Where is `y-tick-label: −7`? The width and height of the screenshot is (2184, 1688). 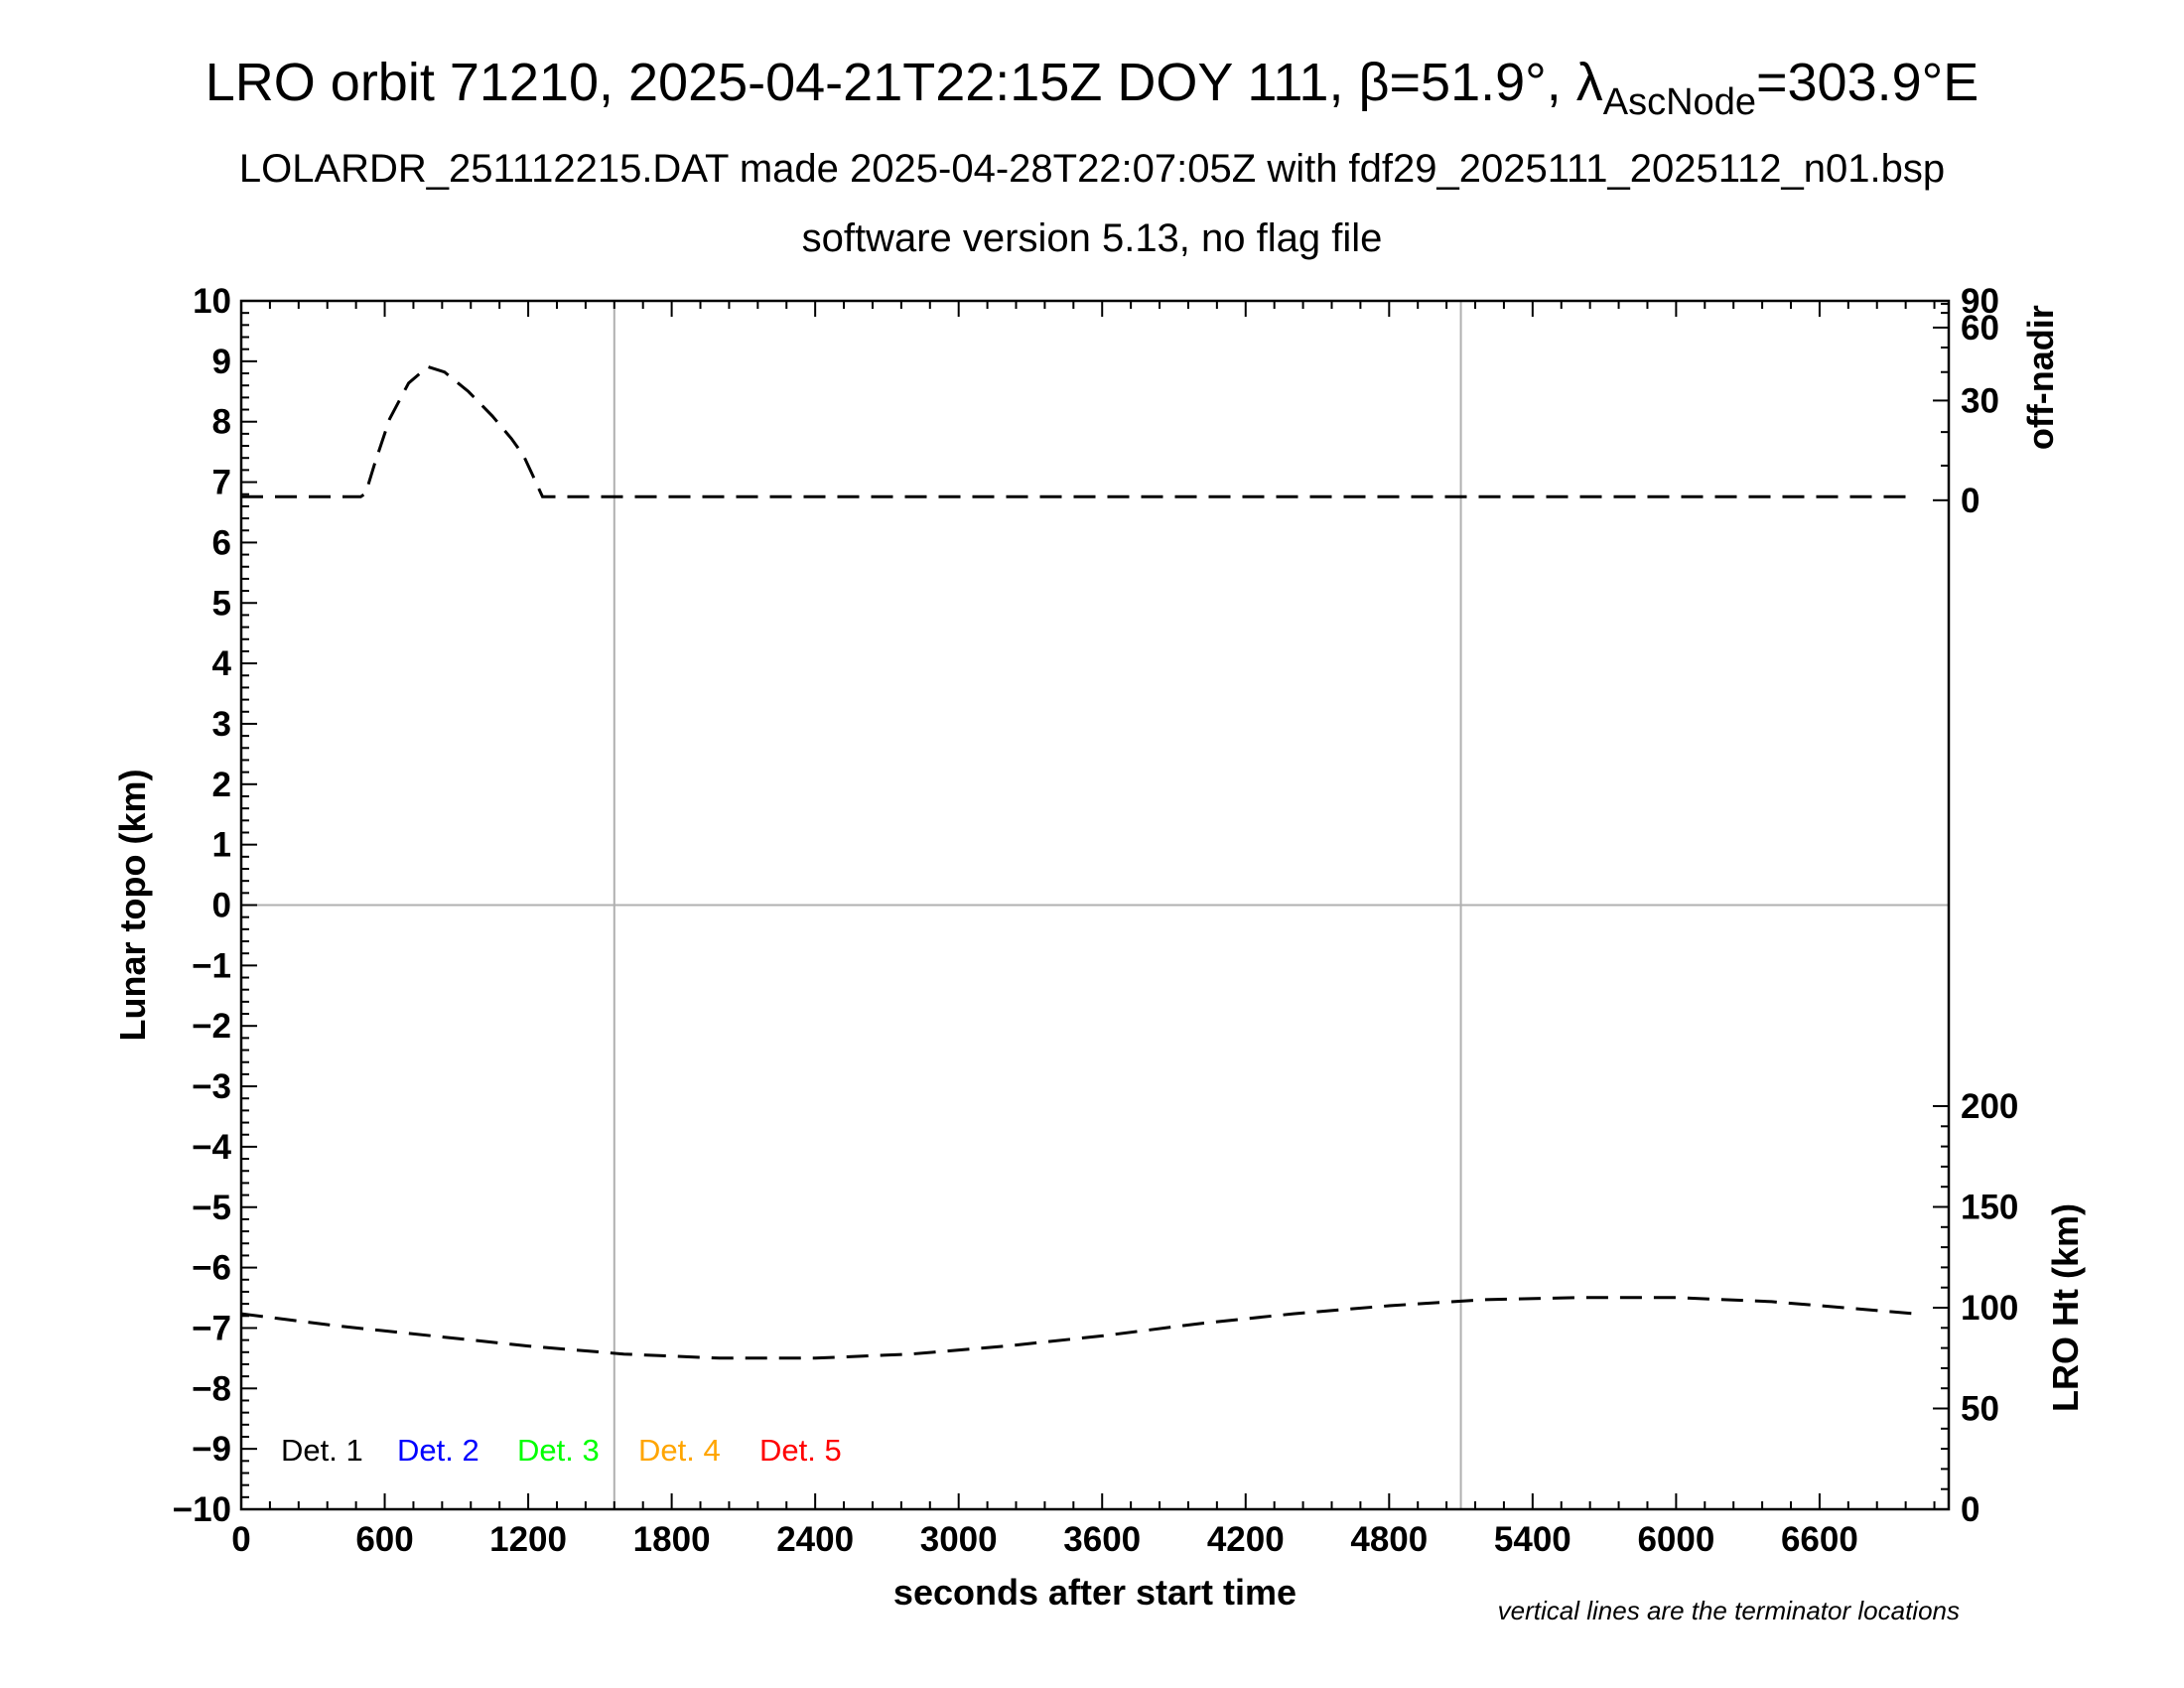 y-tick-label: −7 is located at coordinates (211, 1328).